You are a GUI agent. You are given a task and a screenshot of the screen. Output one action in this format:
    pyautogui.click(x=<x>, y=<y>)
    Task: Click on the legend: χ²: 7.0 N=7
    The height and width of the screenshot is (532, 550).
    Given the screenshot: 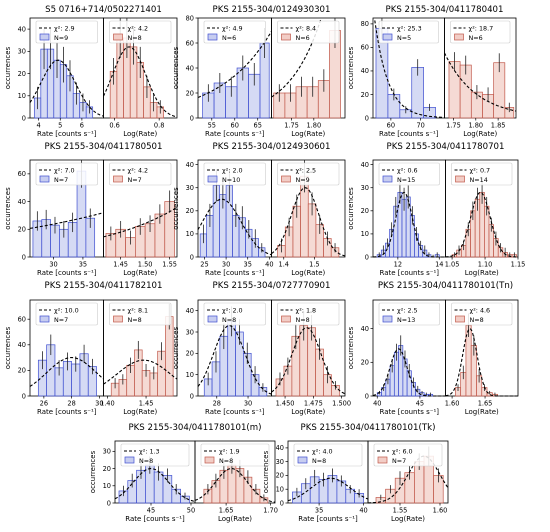 What is the action you would take?
    pyautogui.click(x=66, y=174)
    